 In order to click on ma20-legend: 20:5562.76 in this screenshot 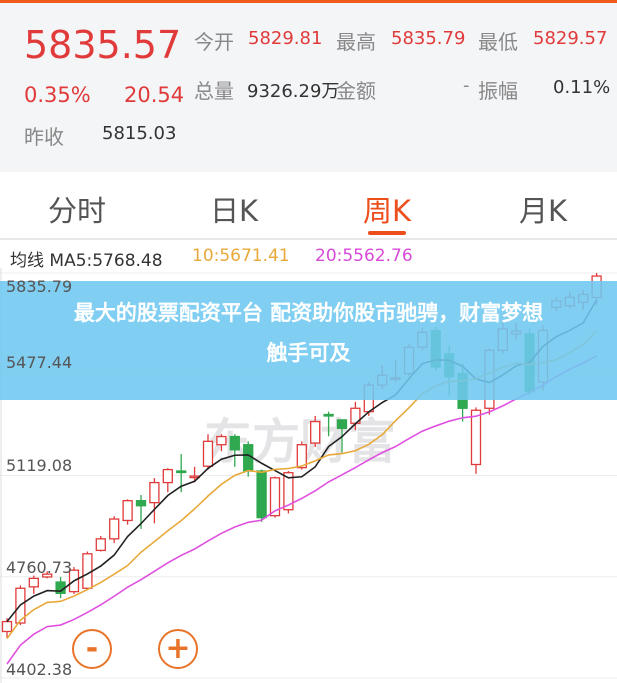, I will do `click(364, 256)`.